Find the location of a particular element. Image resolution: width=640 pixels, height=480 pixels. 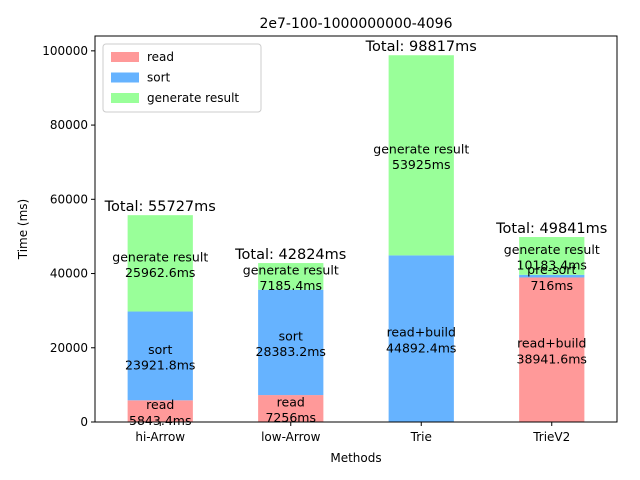

chart-title: 2e7-100-1000000000-4096 is located at coordinates (355, 24).